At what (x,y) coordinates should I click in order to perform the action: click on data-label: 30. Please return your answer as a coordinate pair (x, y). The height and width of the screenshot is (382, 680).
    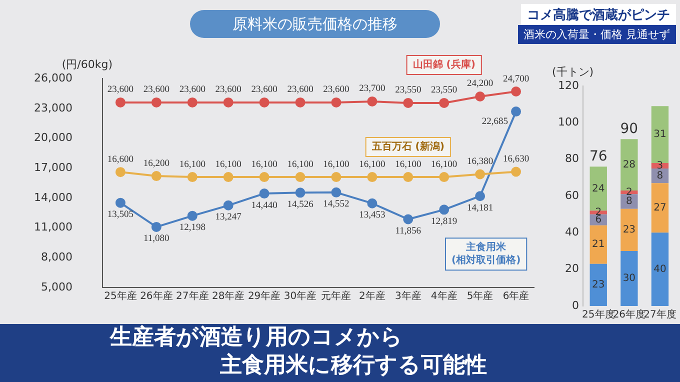
    Looking at the image, I should click on (629, 278).